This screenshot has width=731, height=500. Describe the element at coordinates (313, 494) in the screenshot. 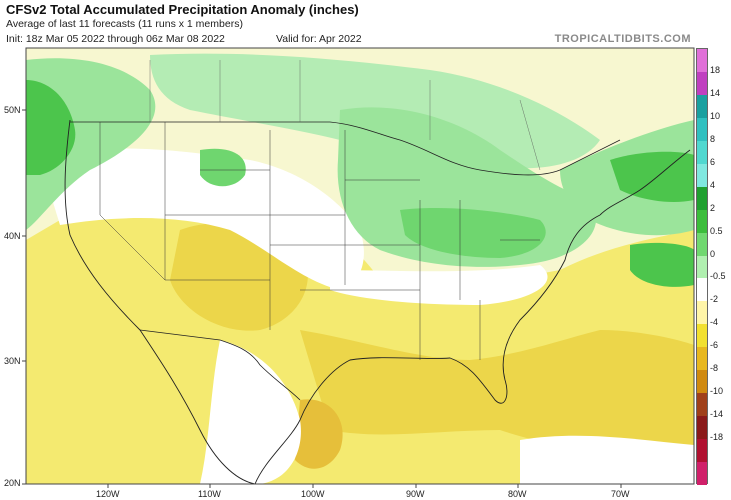

I see `lon-label-100w: 100W` at that location.